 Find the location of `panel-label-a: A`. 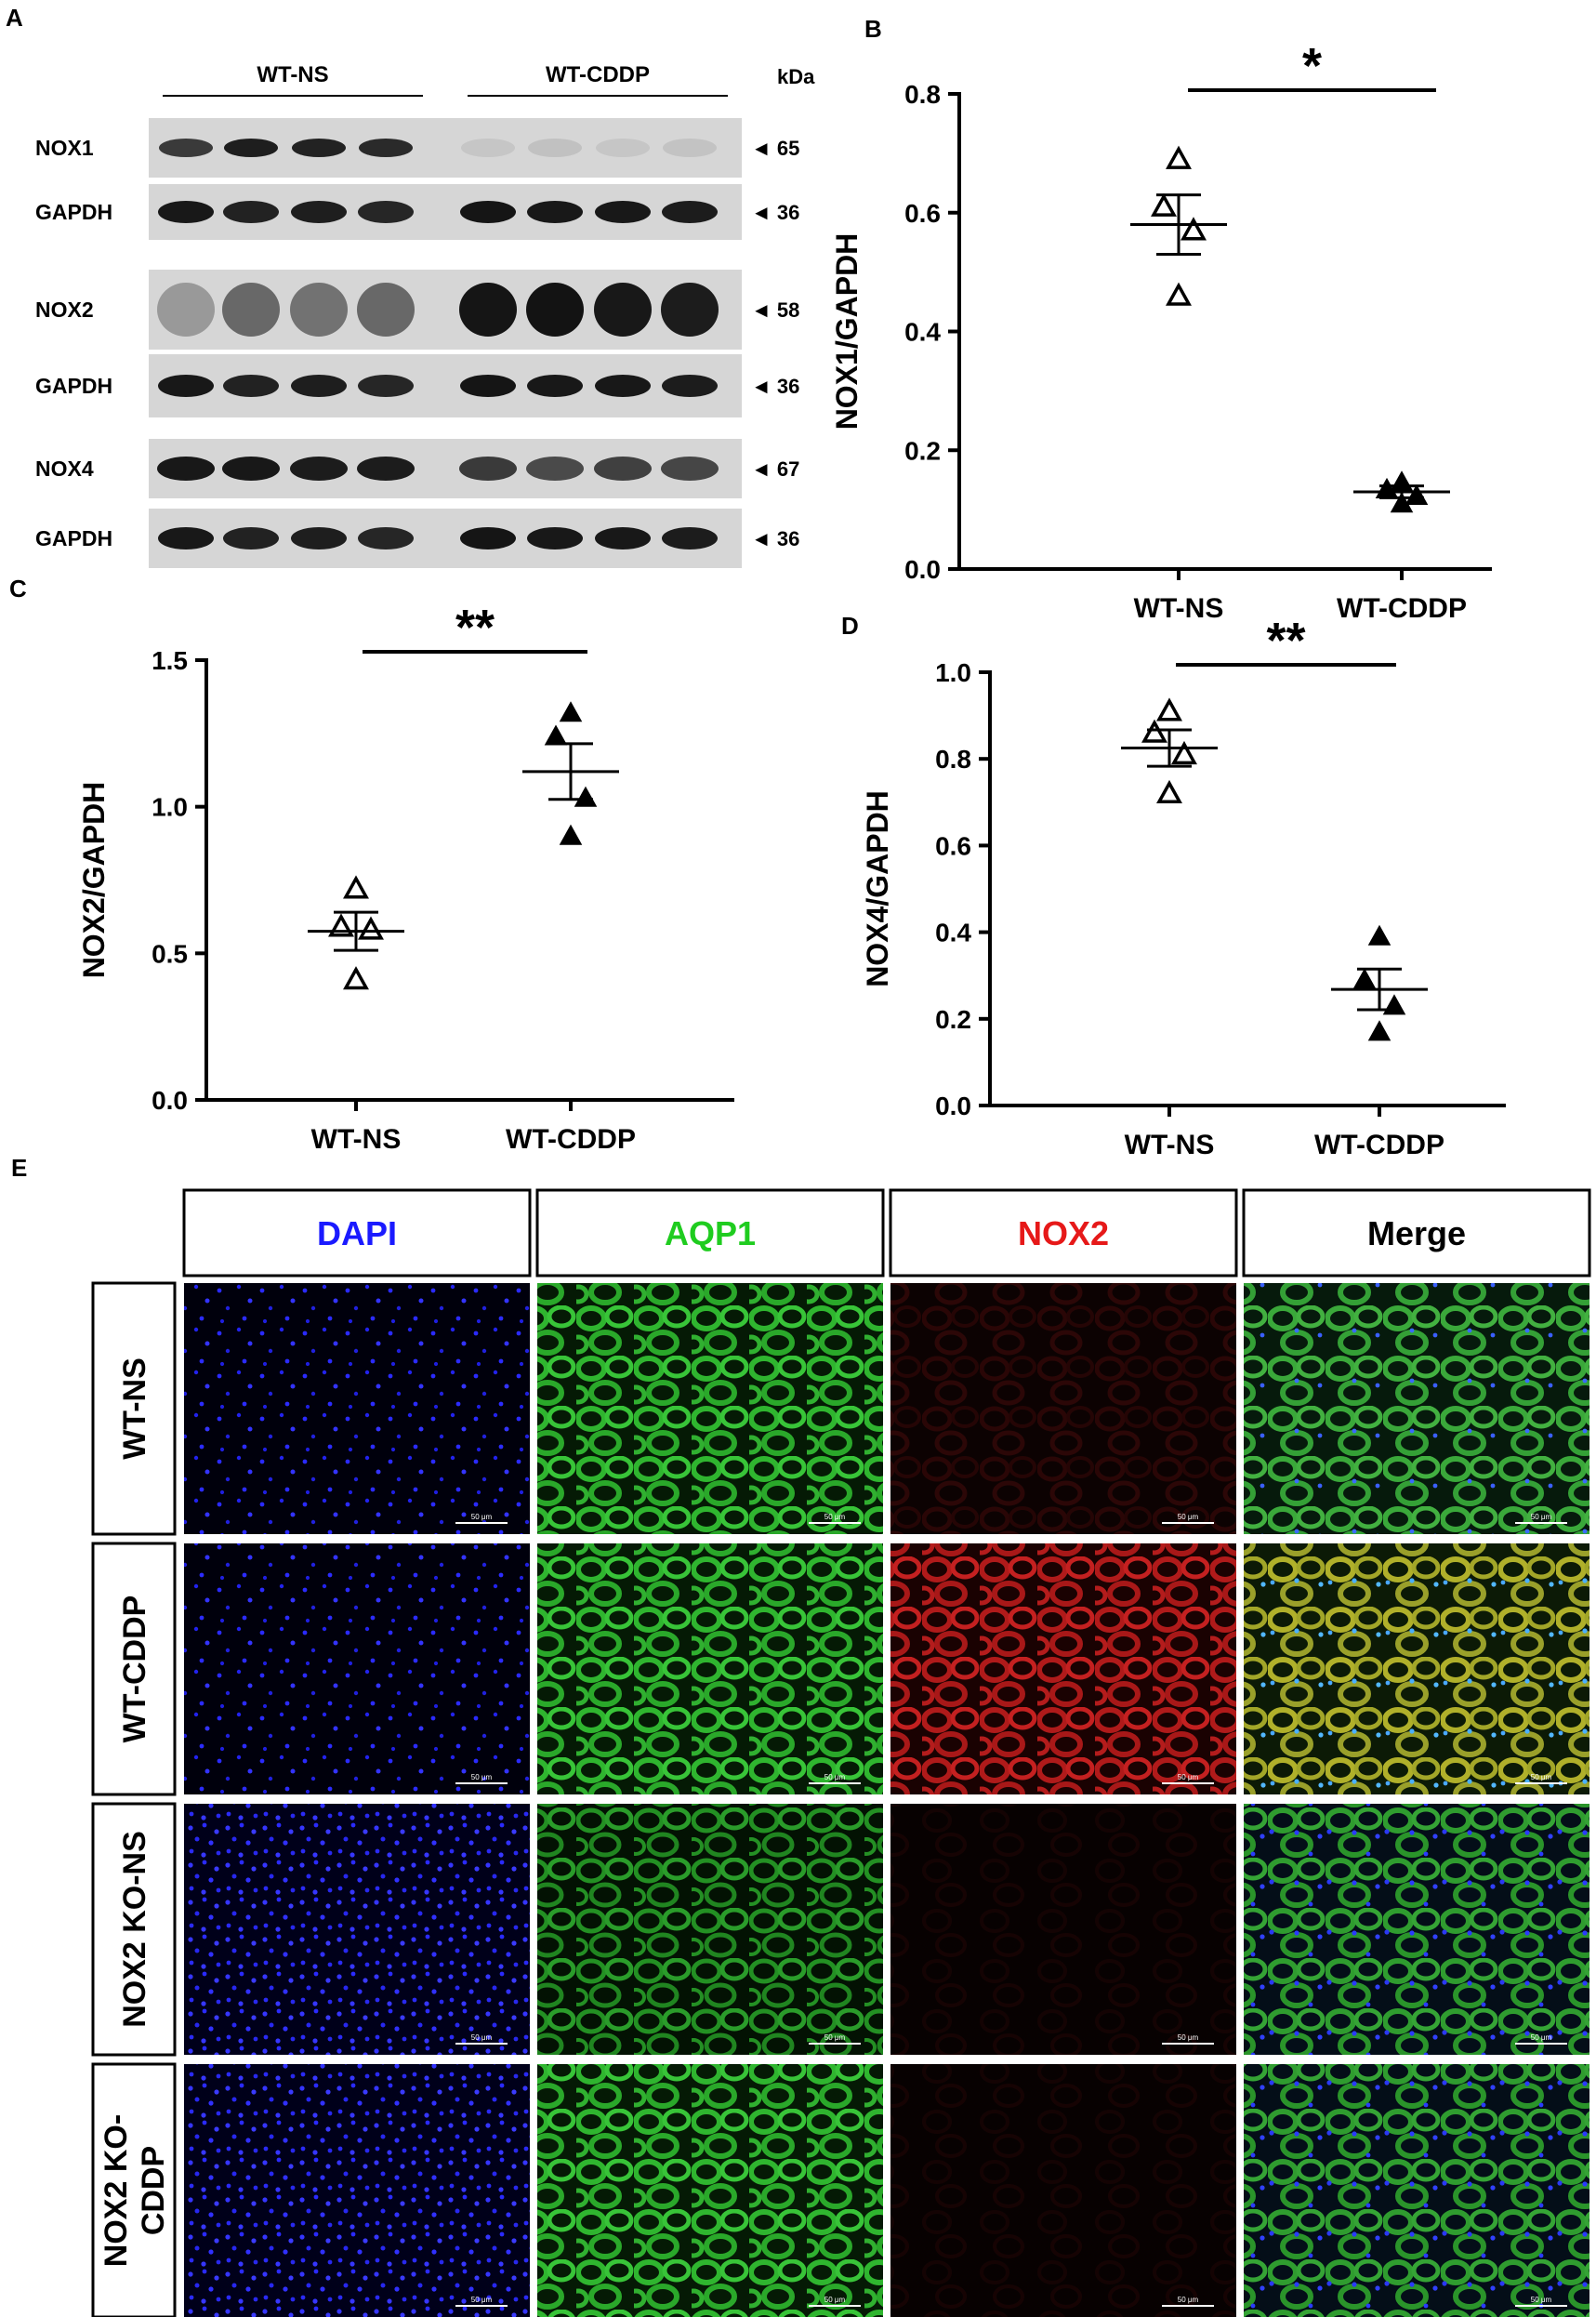

panel-label-a: A is located at coordinates (14, 18).